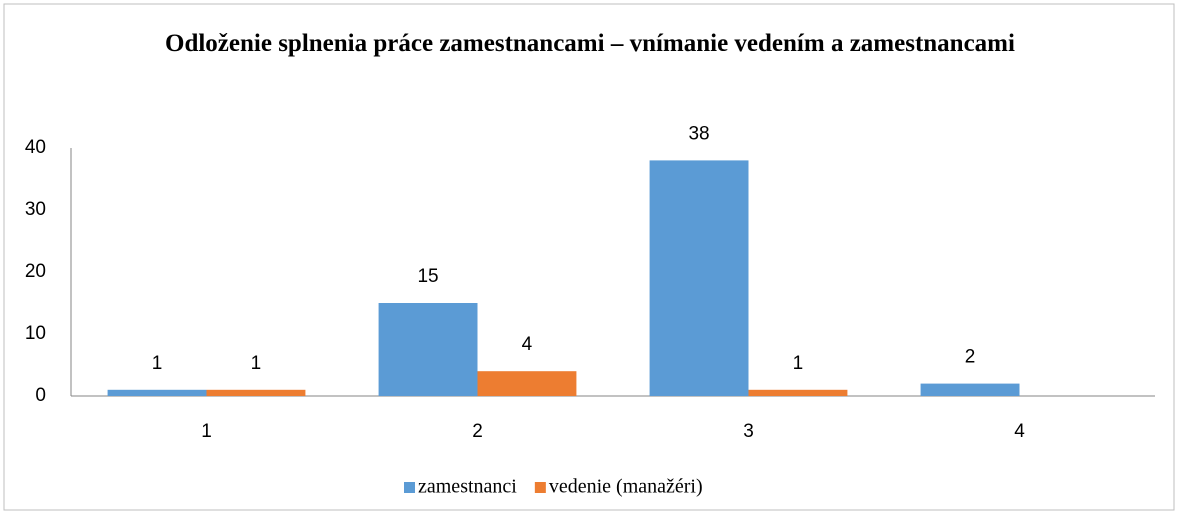  Describe the element at coordinates (35, 209) in the screenshot. I see `y-tick-label: 30` at that location.